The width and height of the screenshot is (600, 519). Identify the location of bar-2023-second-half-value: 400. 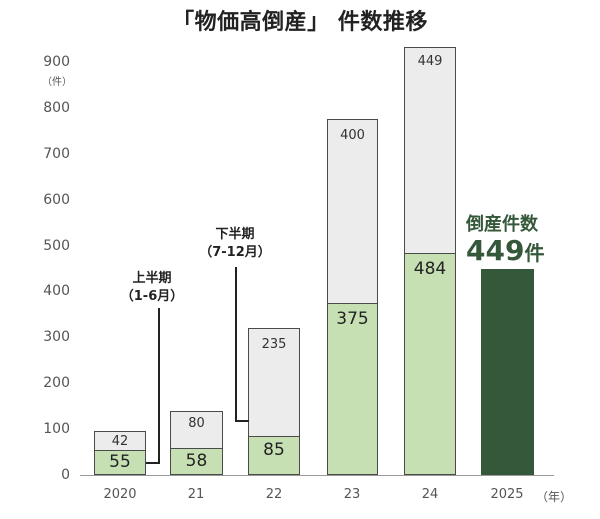
(352, 135).